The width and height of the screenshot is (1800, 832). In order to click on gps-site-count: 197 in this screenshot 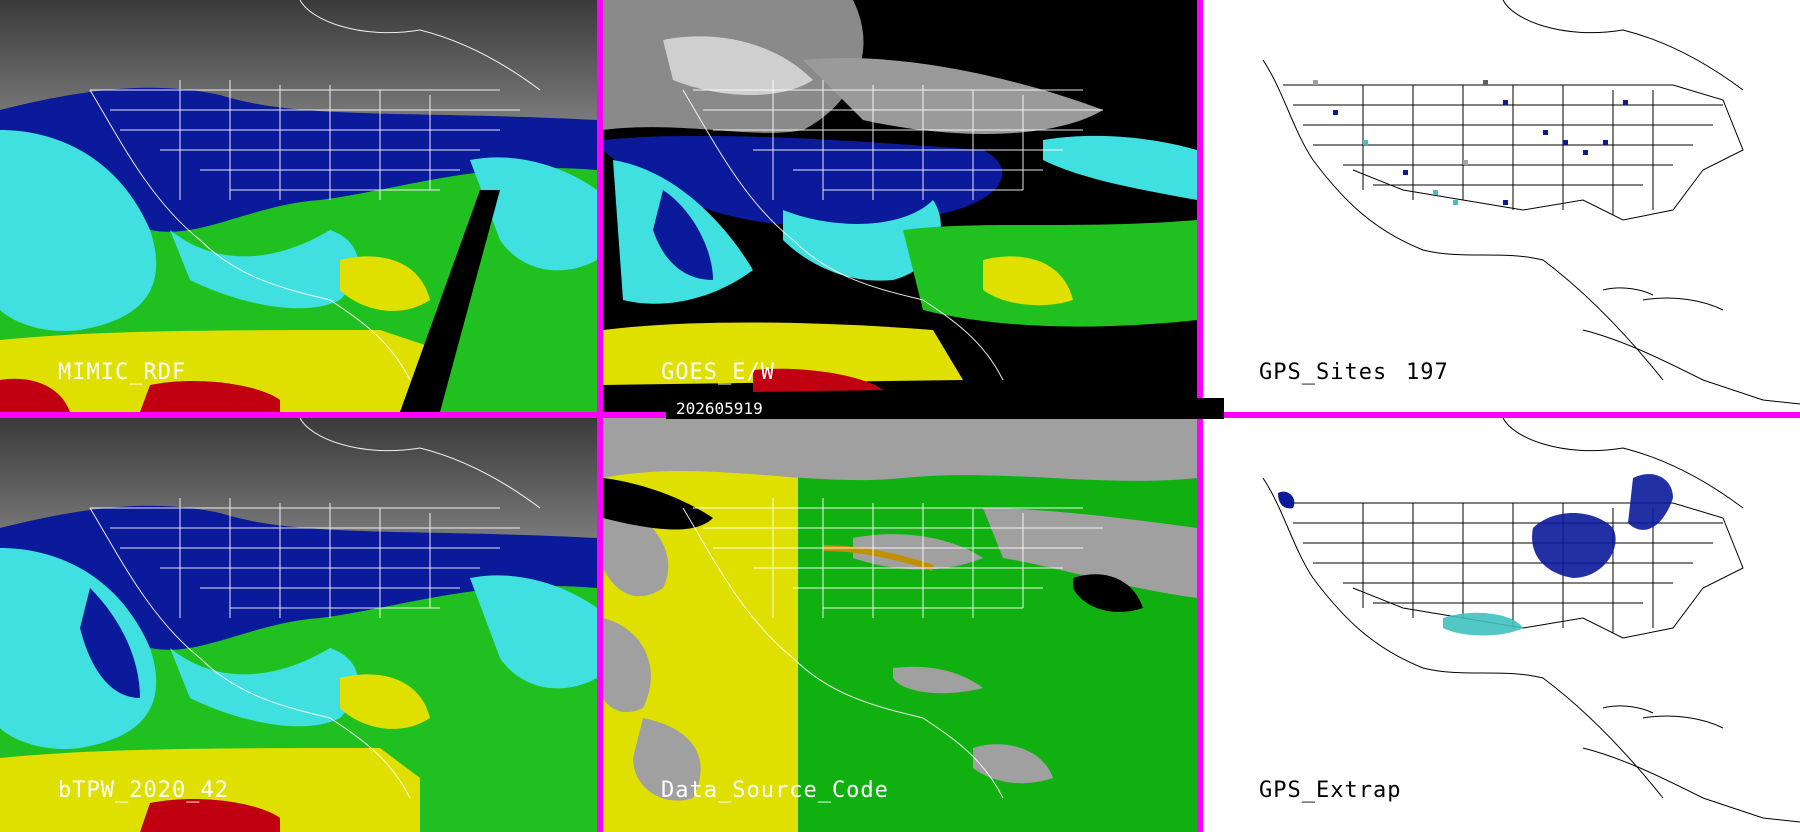, I will do `click(1427, 372)`.